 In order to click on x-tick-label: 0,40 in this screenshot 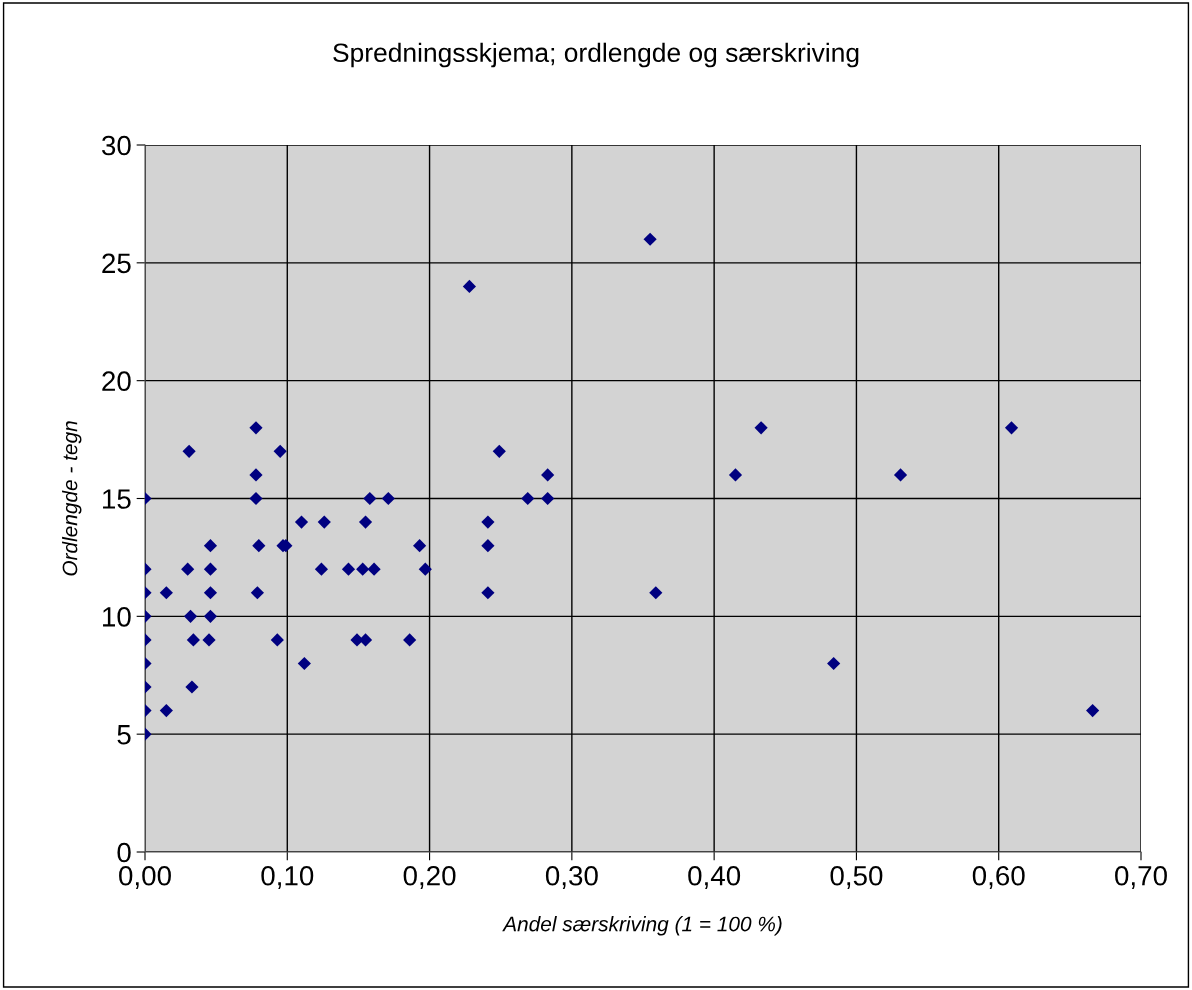, I will do `click(714, 877)`.